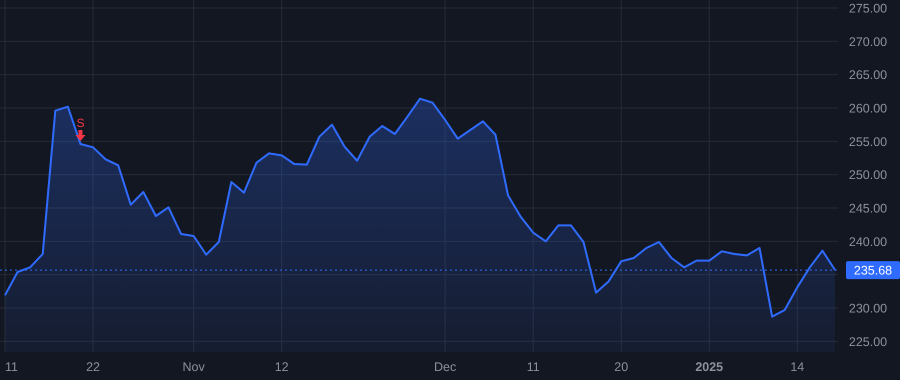  What do you see at coordinates (868, 109) in the screenshot?
I see `y-tick-label: 260.00` at bounding box center [868, 109].